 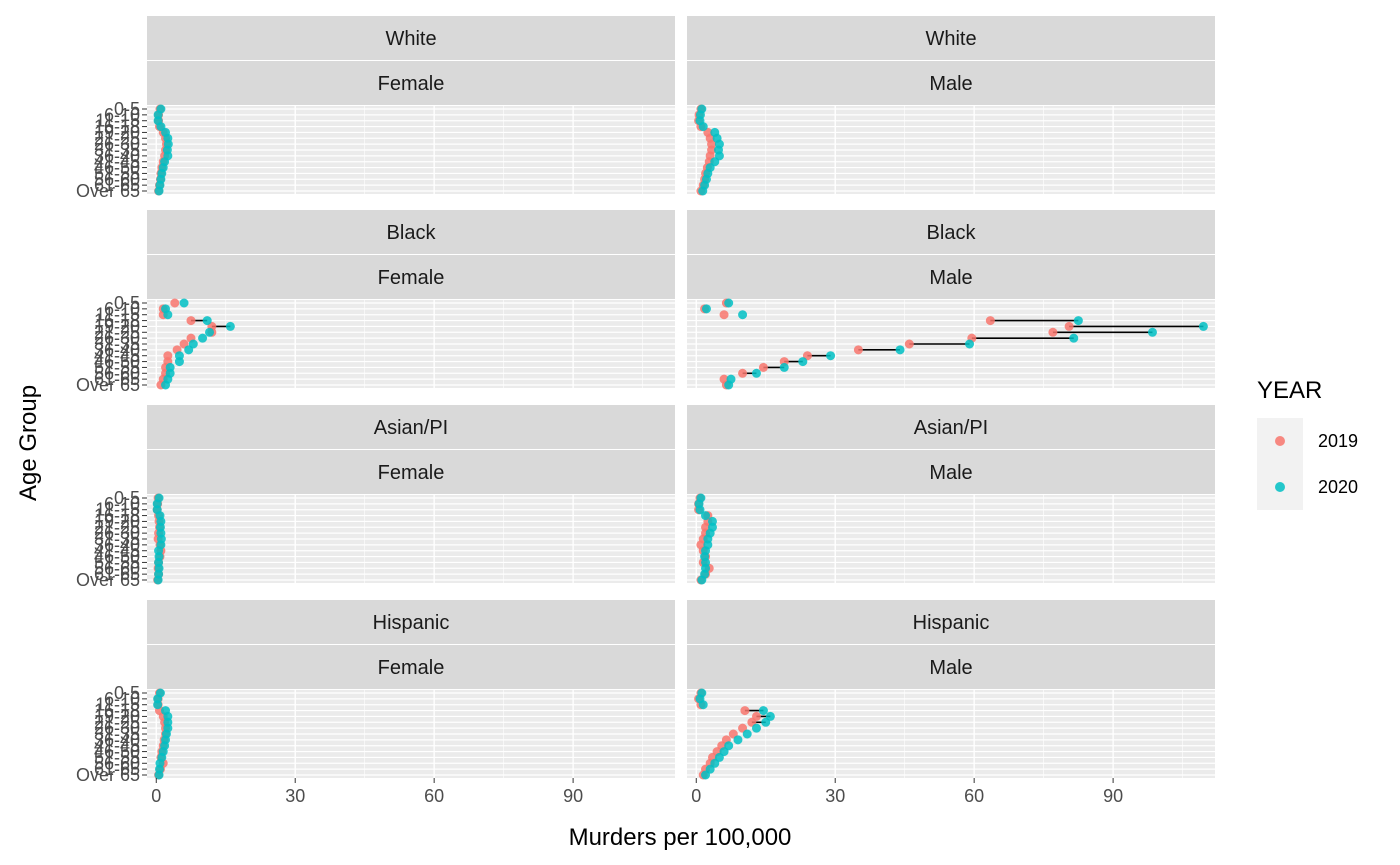 I want to click on strip-race-label: Black, so click(x=412, y=233).